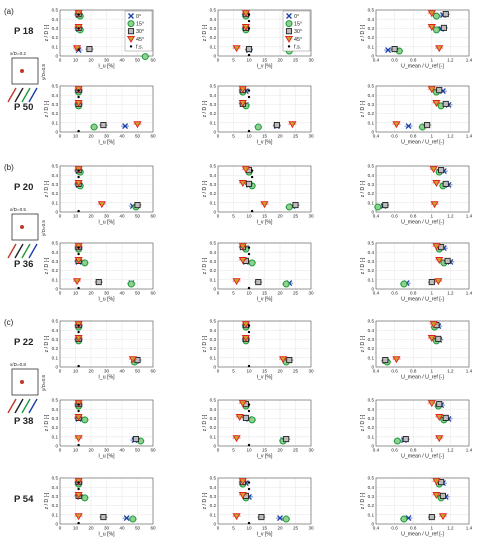  Describe the element at coordinates (280, 136) in the screenshot. I see `x-tick-label: 20` at that location.